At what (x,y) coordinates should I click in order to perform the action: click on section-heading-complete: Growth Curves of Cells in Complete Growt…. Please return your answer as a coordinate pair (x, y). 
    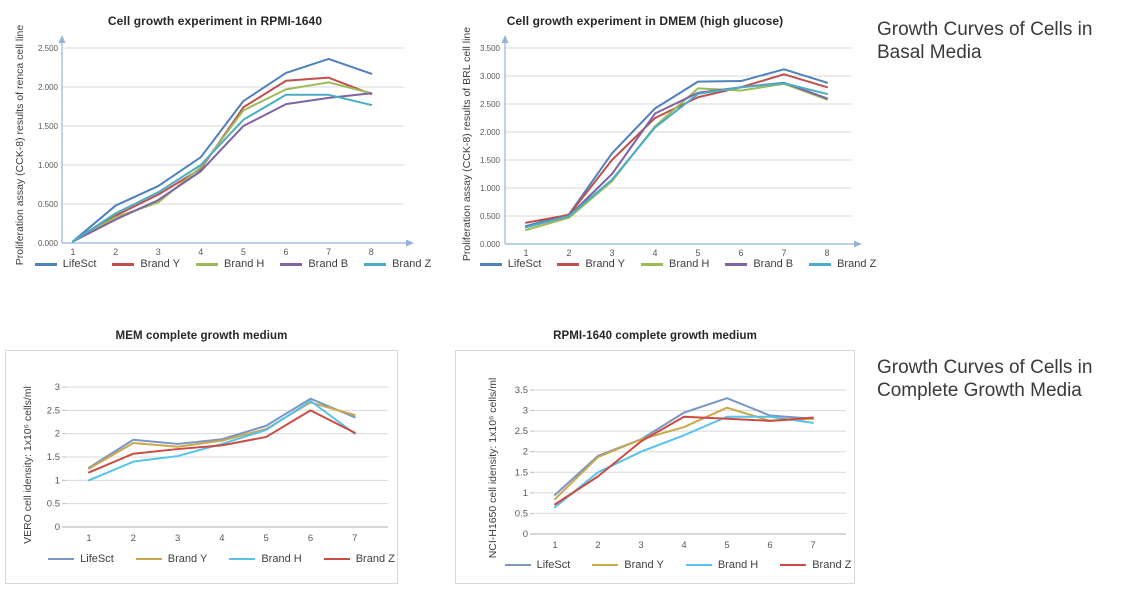
    Looking at the image, I should click on (1004, 379).